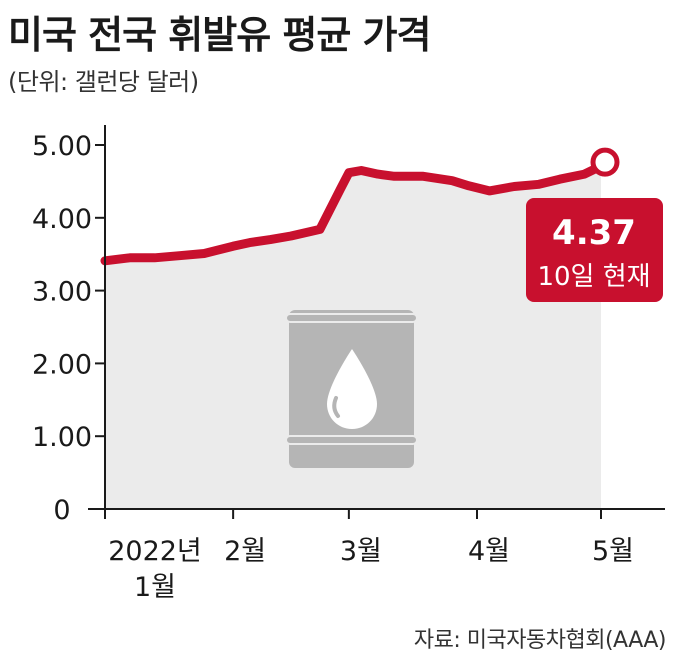 This screenshot has height=662, width=680. I want to click on x-tick-label: 1월, so click(155, 587).